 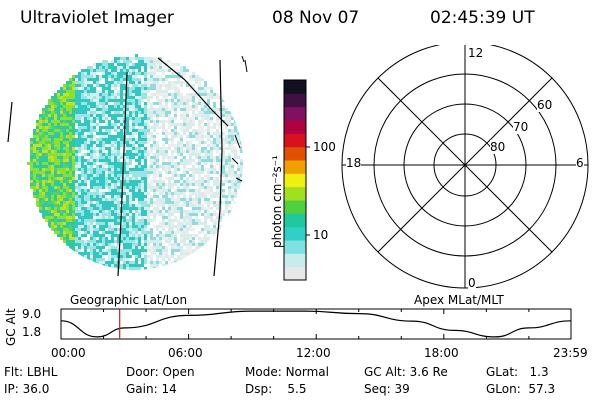 What do you see at coordinates (160, 372) in the screenshot?
I see `info-door: Door: Open` at bounding box center [160, 372].